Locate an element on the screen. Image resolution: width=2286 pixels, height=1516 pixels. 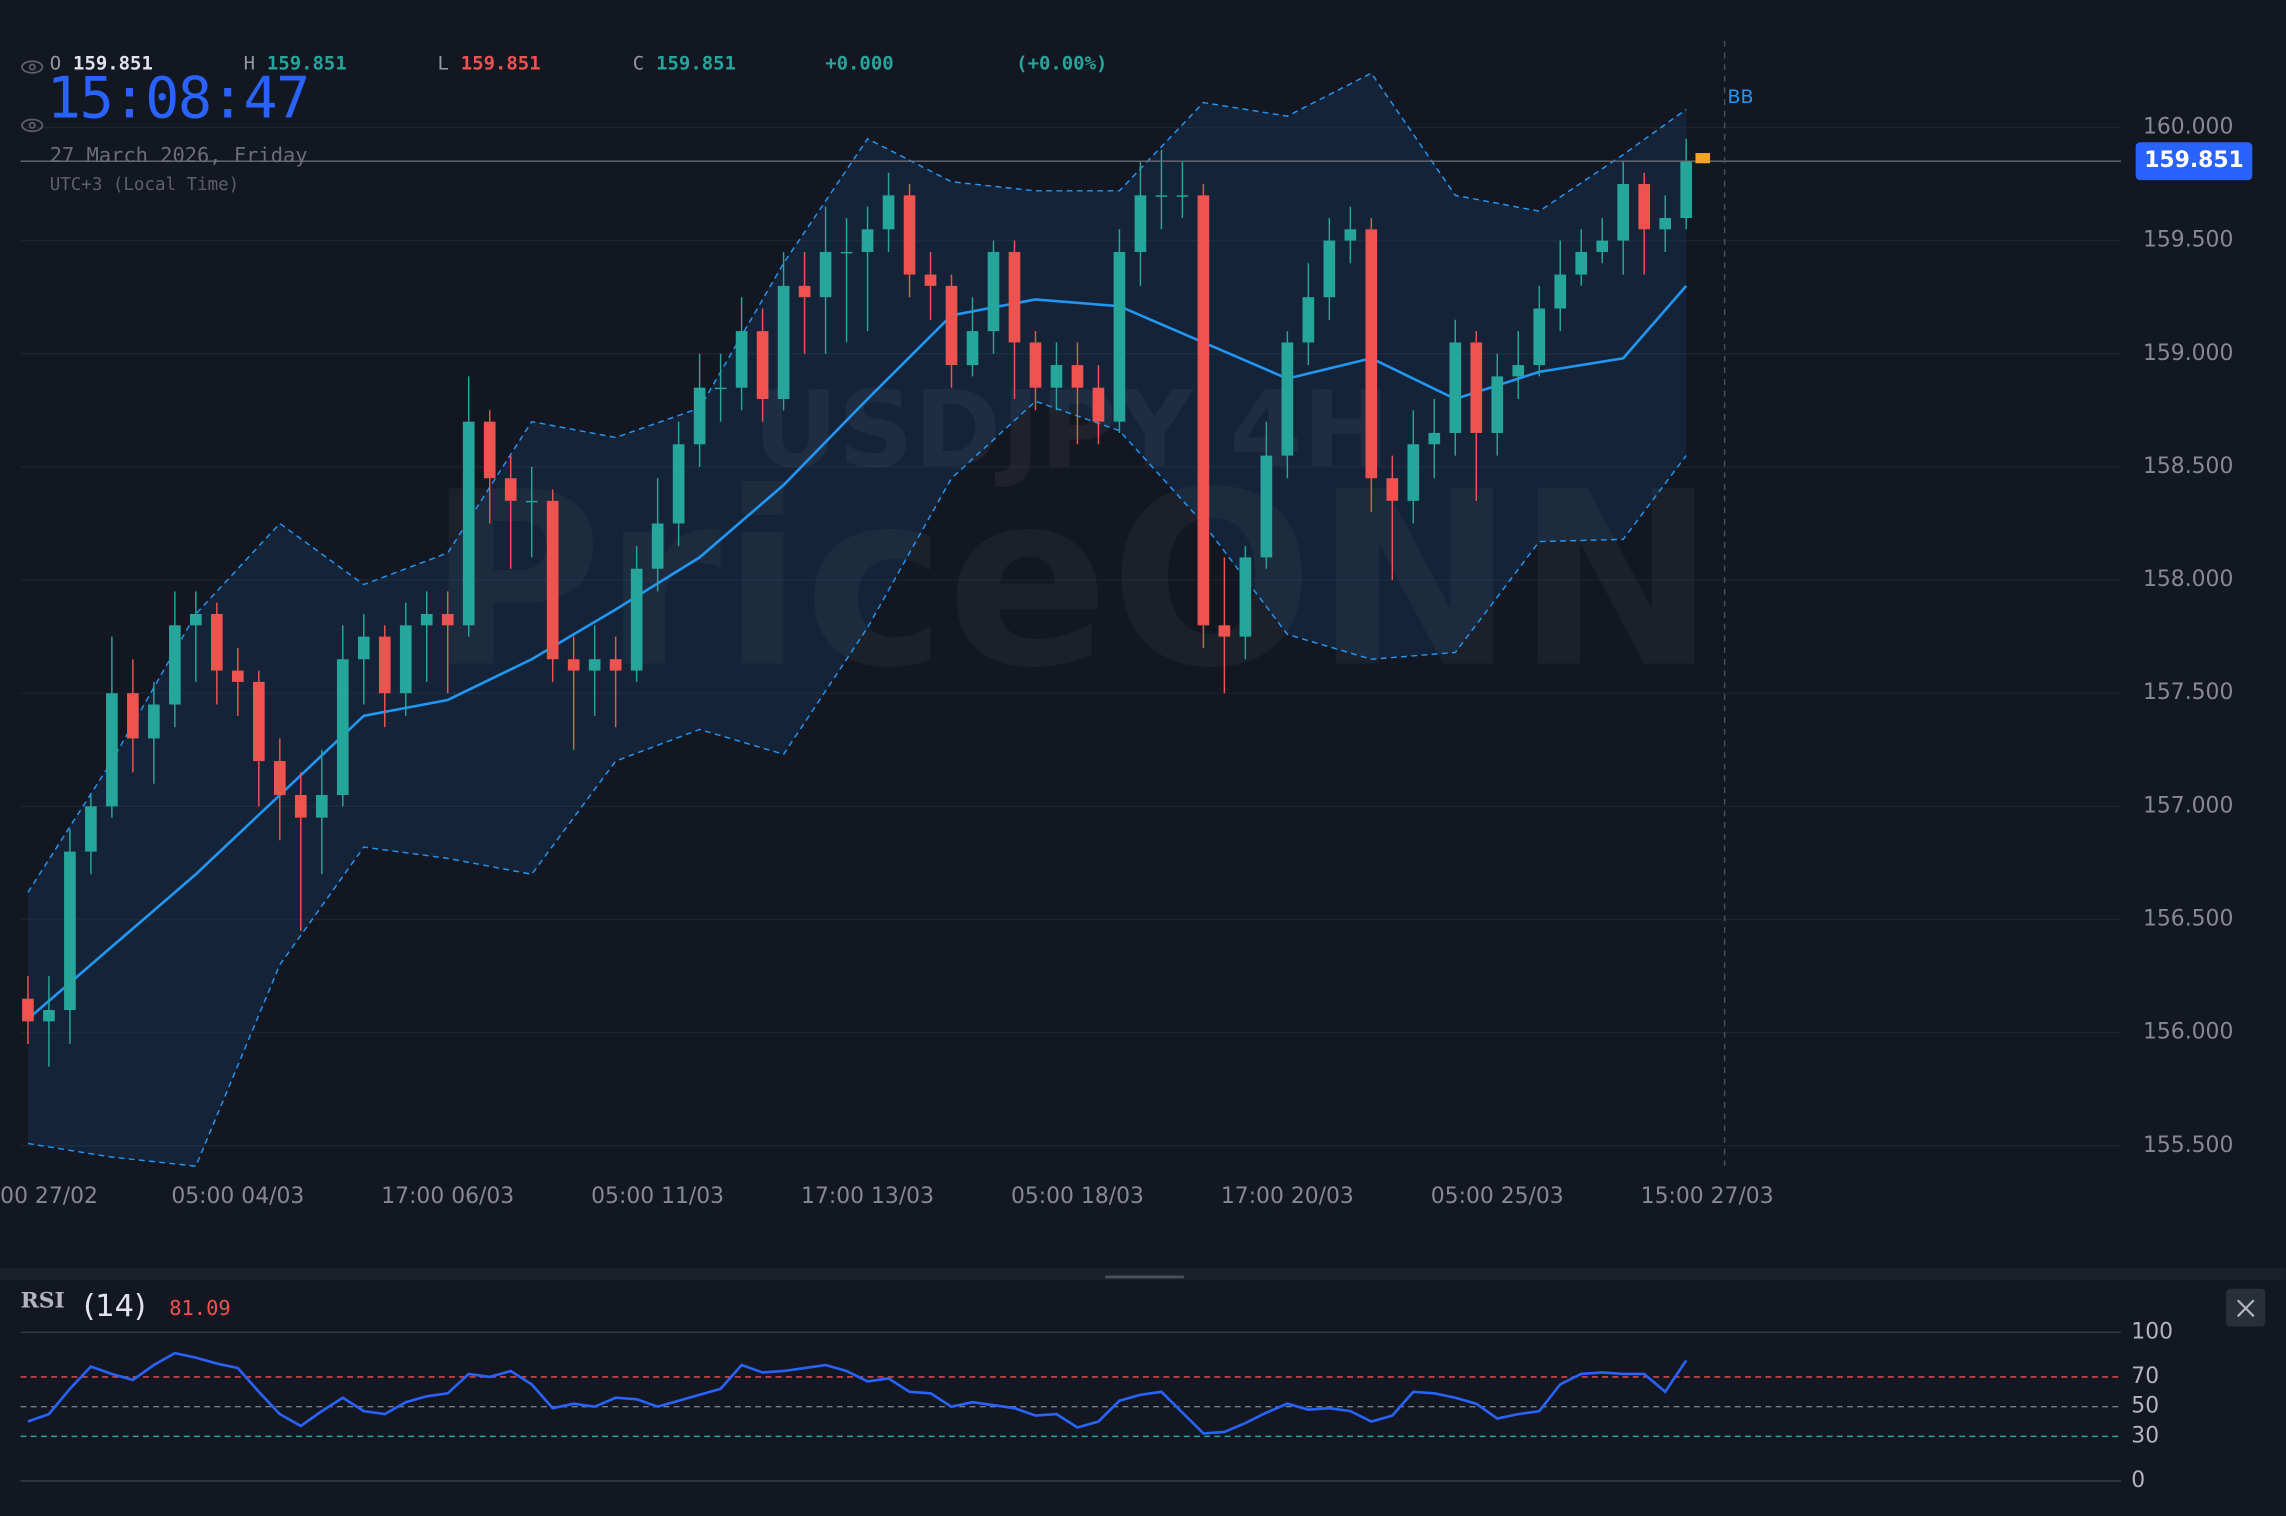
y-tick-label: 156.000 is located at coordinates (2188, 1032).